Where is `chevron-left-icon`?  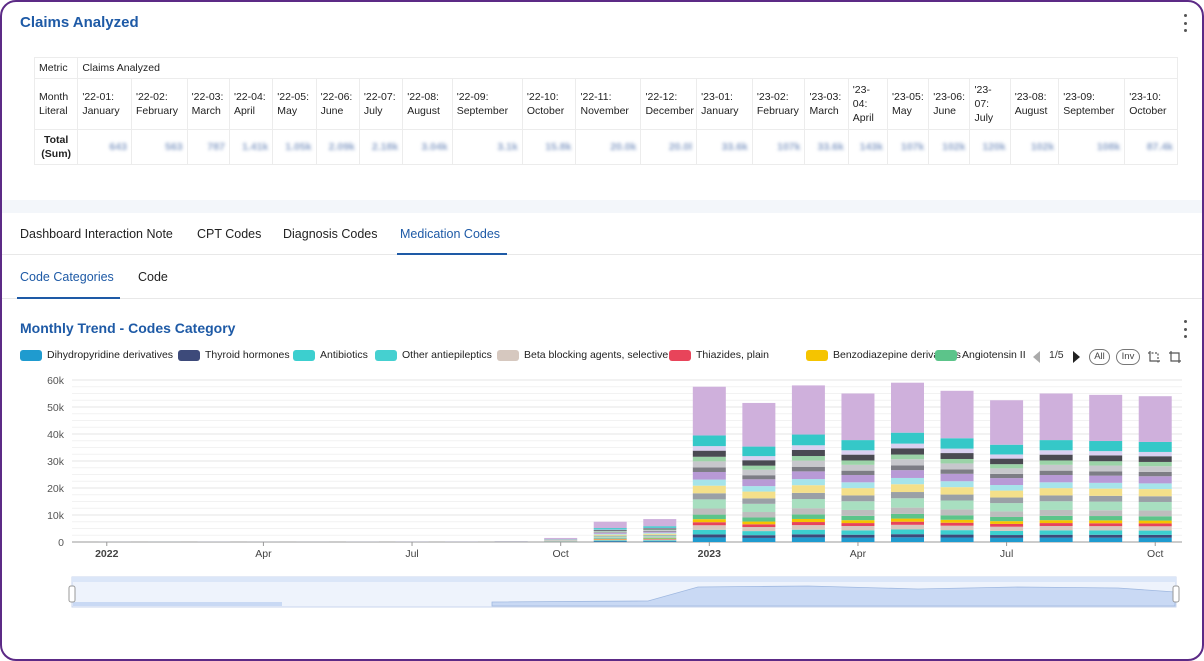 chevron-left-icon is located at coordinates (1037, 357).